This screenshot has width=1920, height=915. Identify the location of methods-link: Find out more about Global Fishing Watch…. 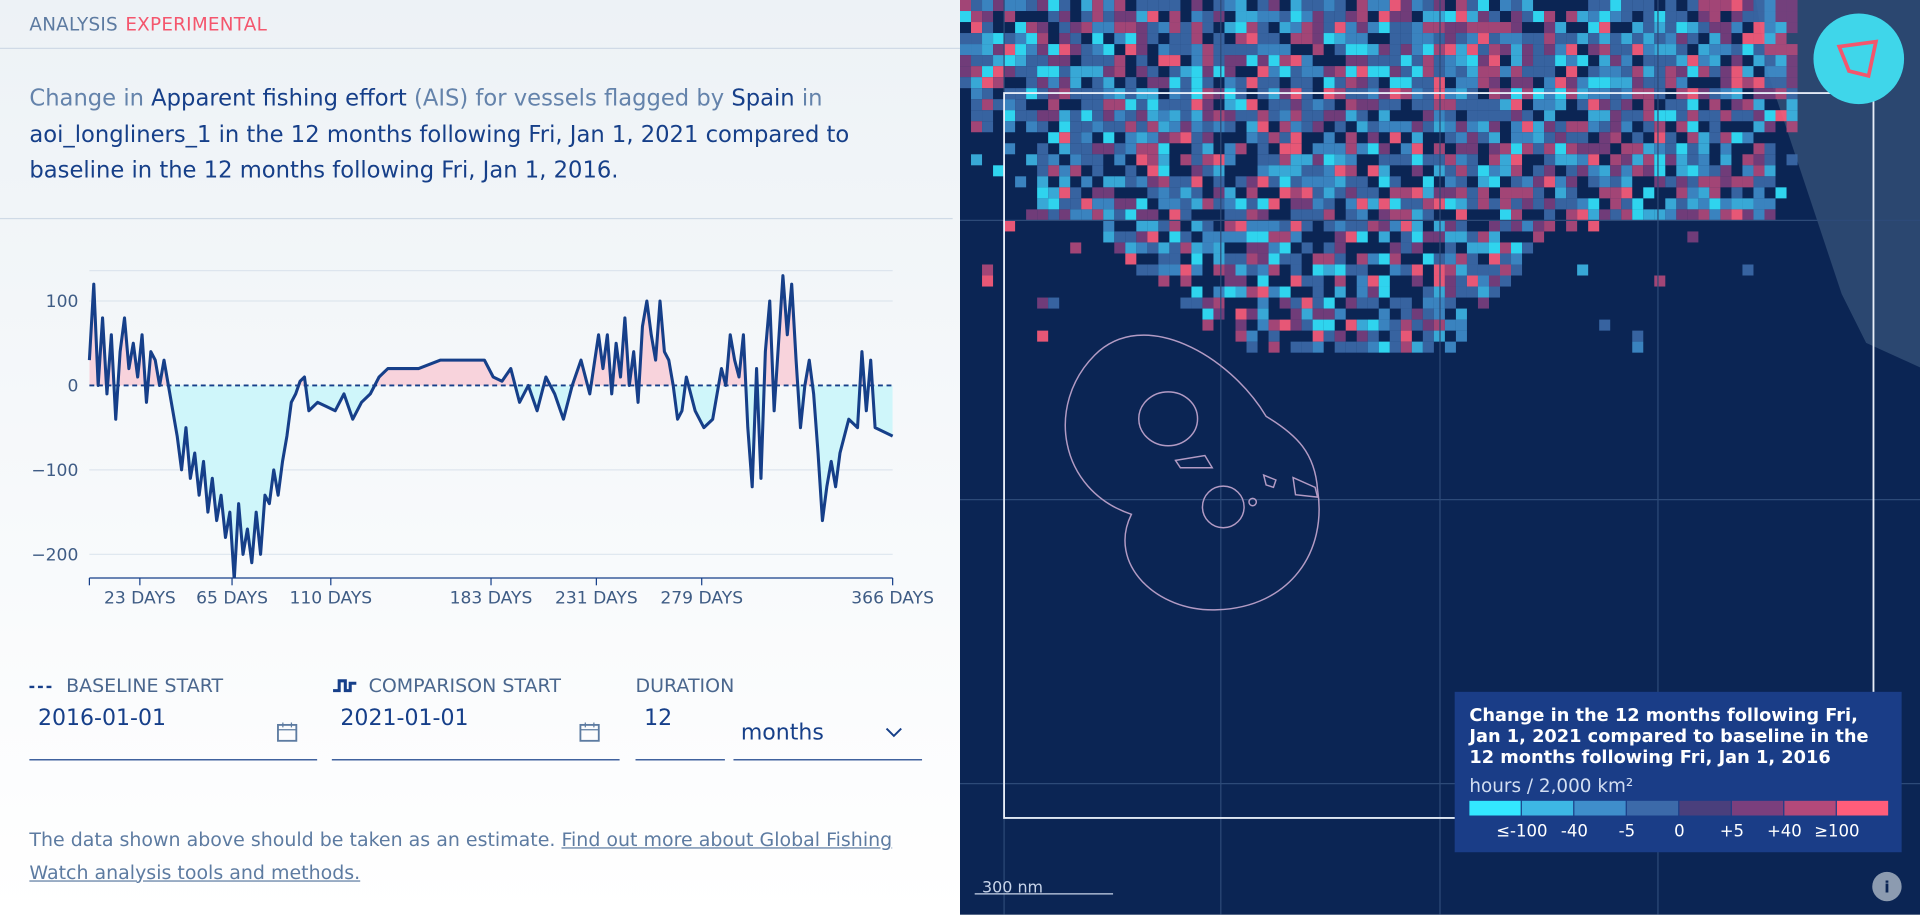
(461, 856).